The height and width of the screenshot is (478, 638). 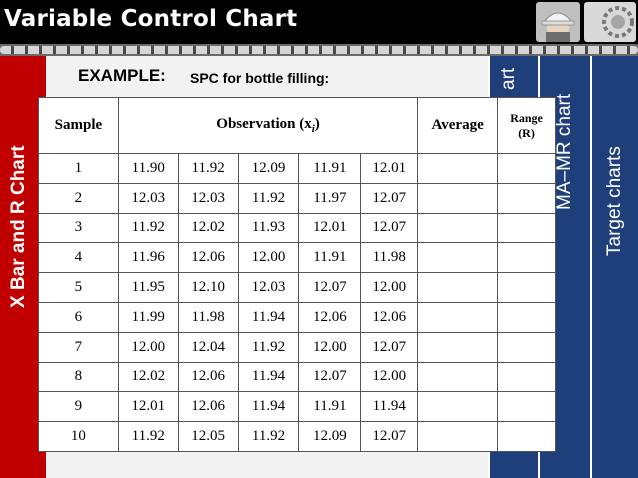 What do you see at coordinates (313, 129) in the screenshot?
I see `header-observation-sub: i` at bounding box center [313, 129].